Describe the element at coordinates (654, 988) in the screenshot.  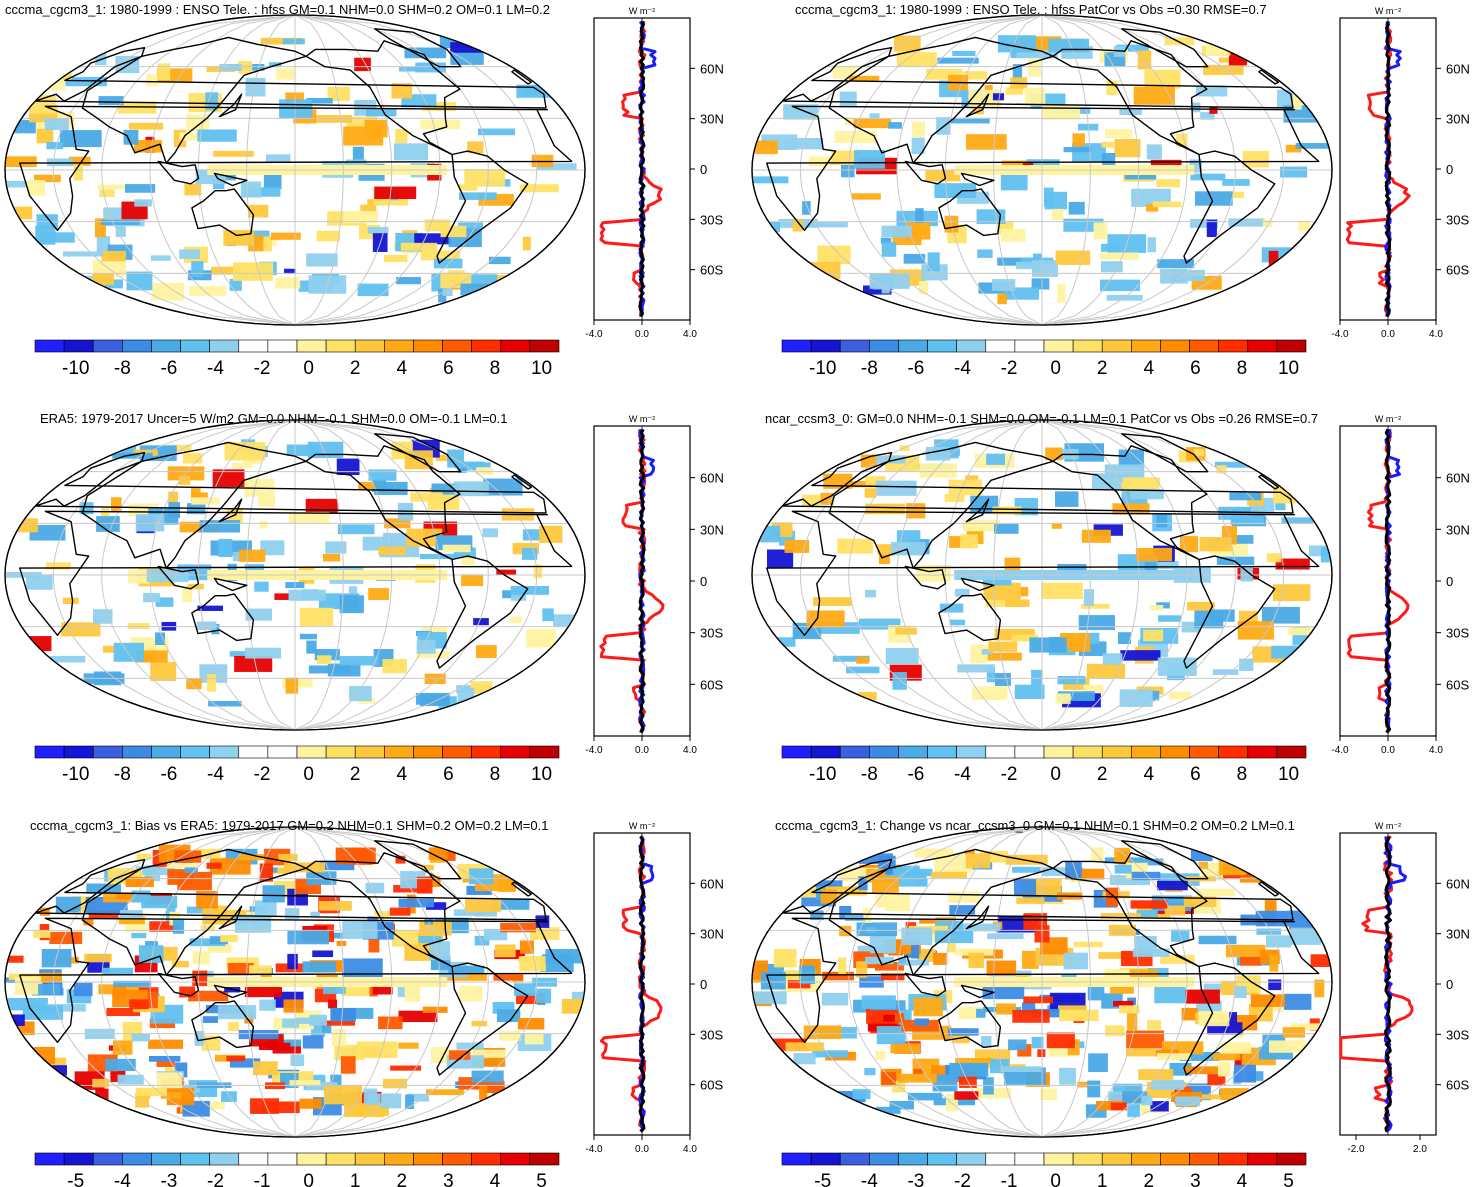
I see `zonal-mean-plot: W m⁻² 60N 30N 0 30S 60S -4.0 0.0 4.0` at that location.